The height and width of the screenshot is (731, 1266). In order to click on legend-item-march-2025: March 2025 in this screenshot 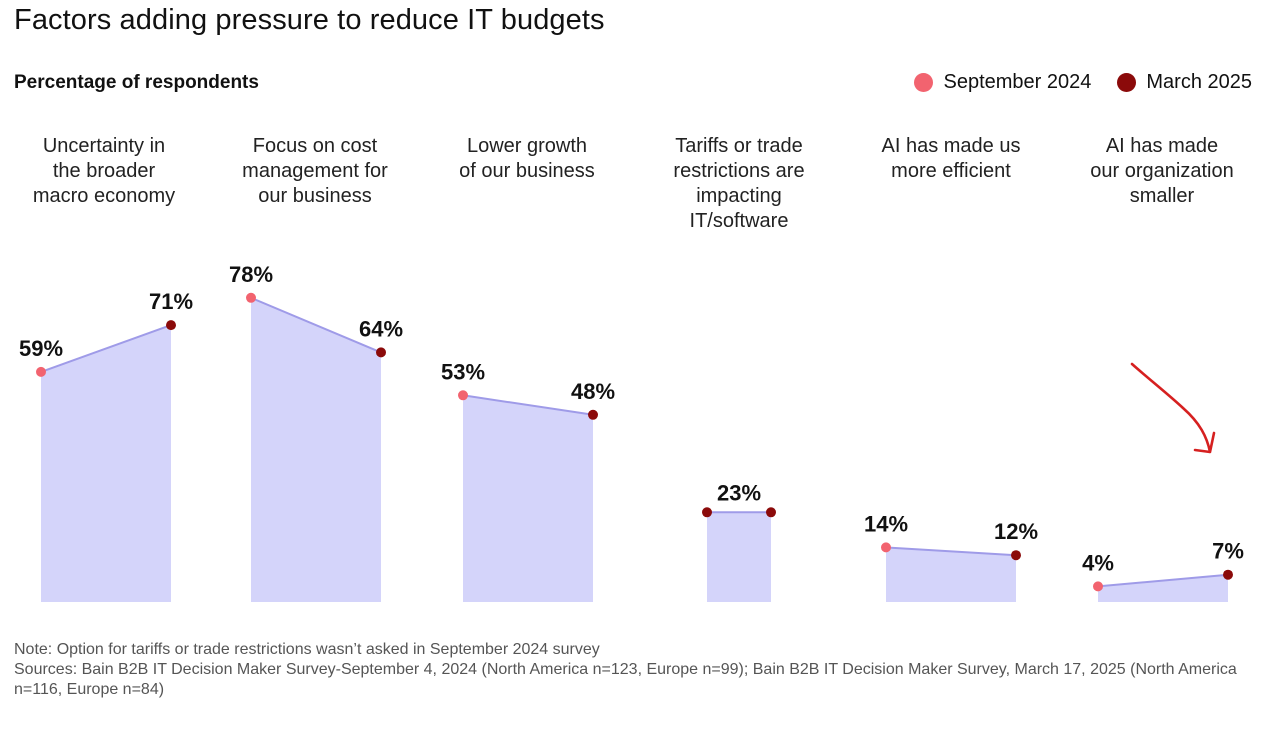, I will do `click(1184, 82)`.